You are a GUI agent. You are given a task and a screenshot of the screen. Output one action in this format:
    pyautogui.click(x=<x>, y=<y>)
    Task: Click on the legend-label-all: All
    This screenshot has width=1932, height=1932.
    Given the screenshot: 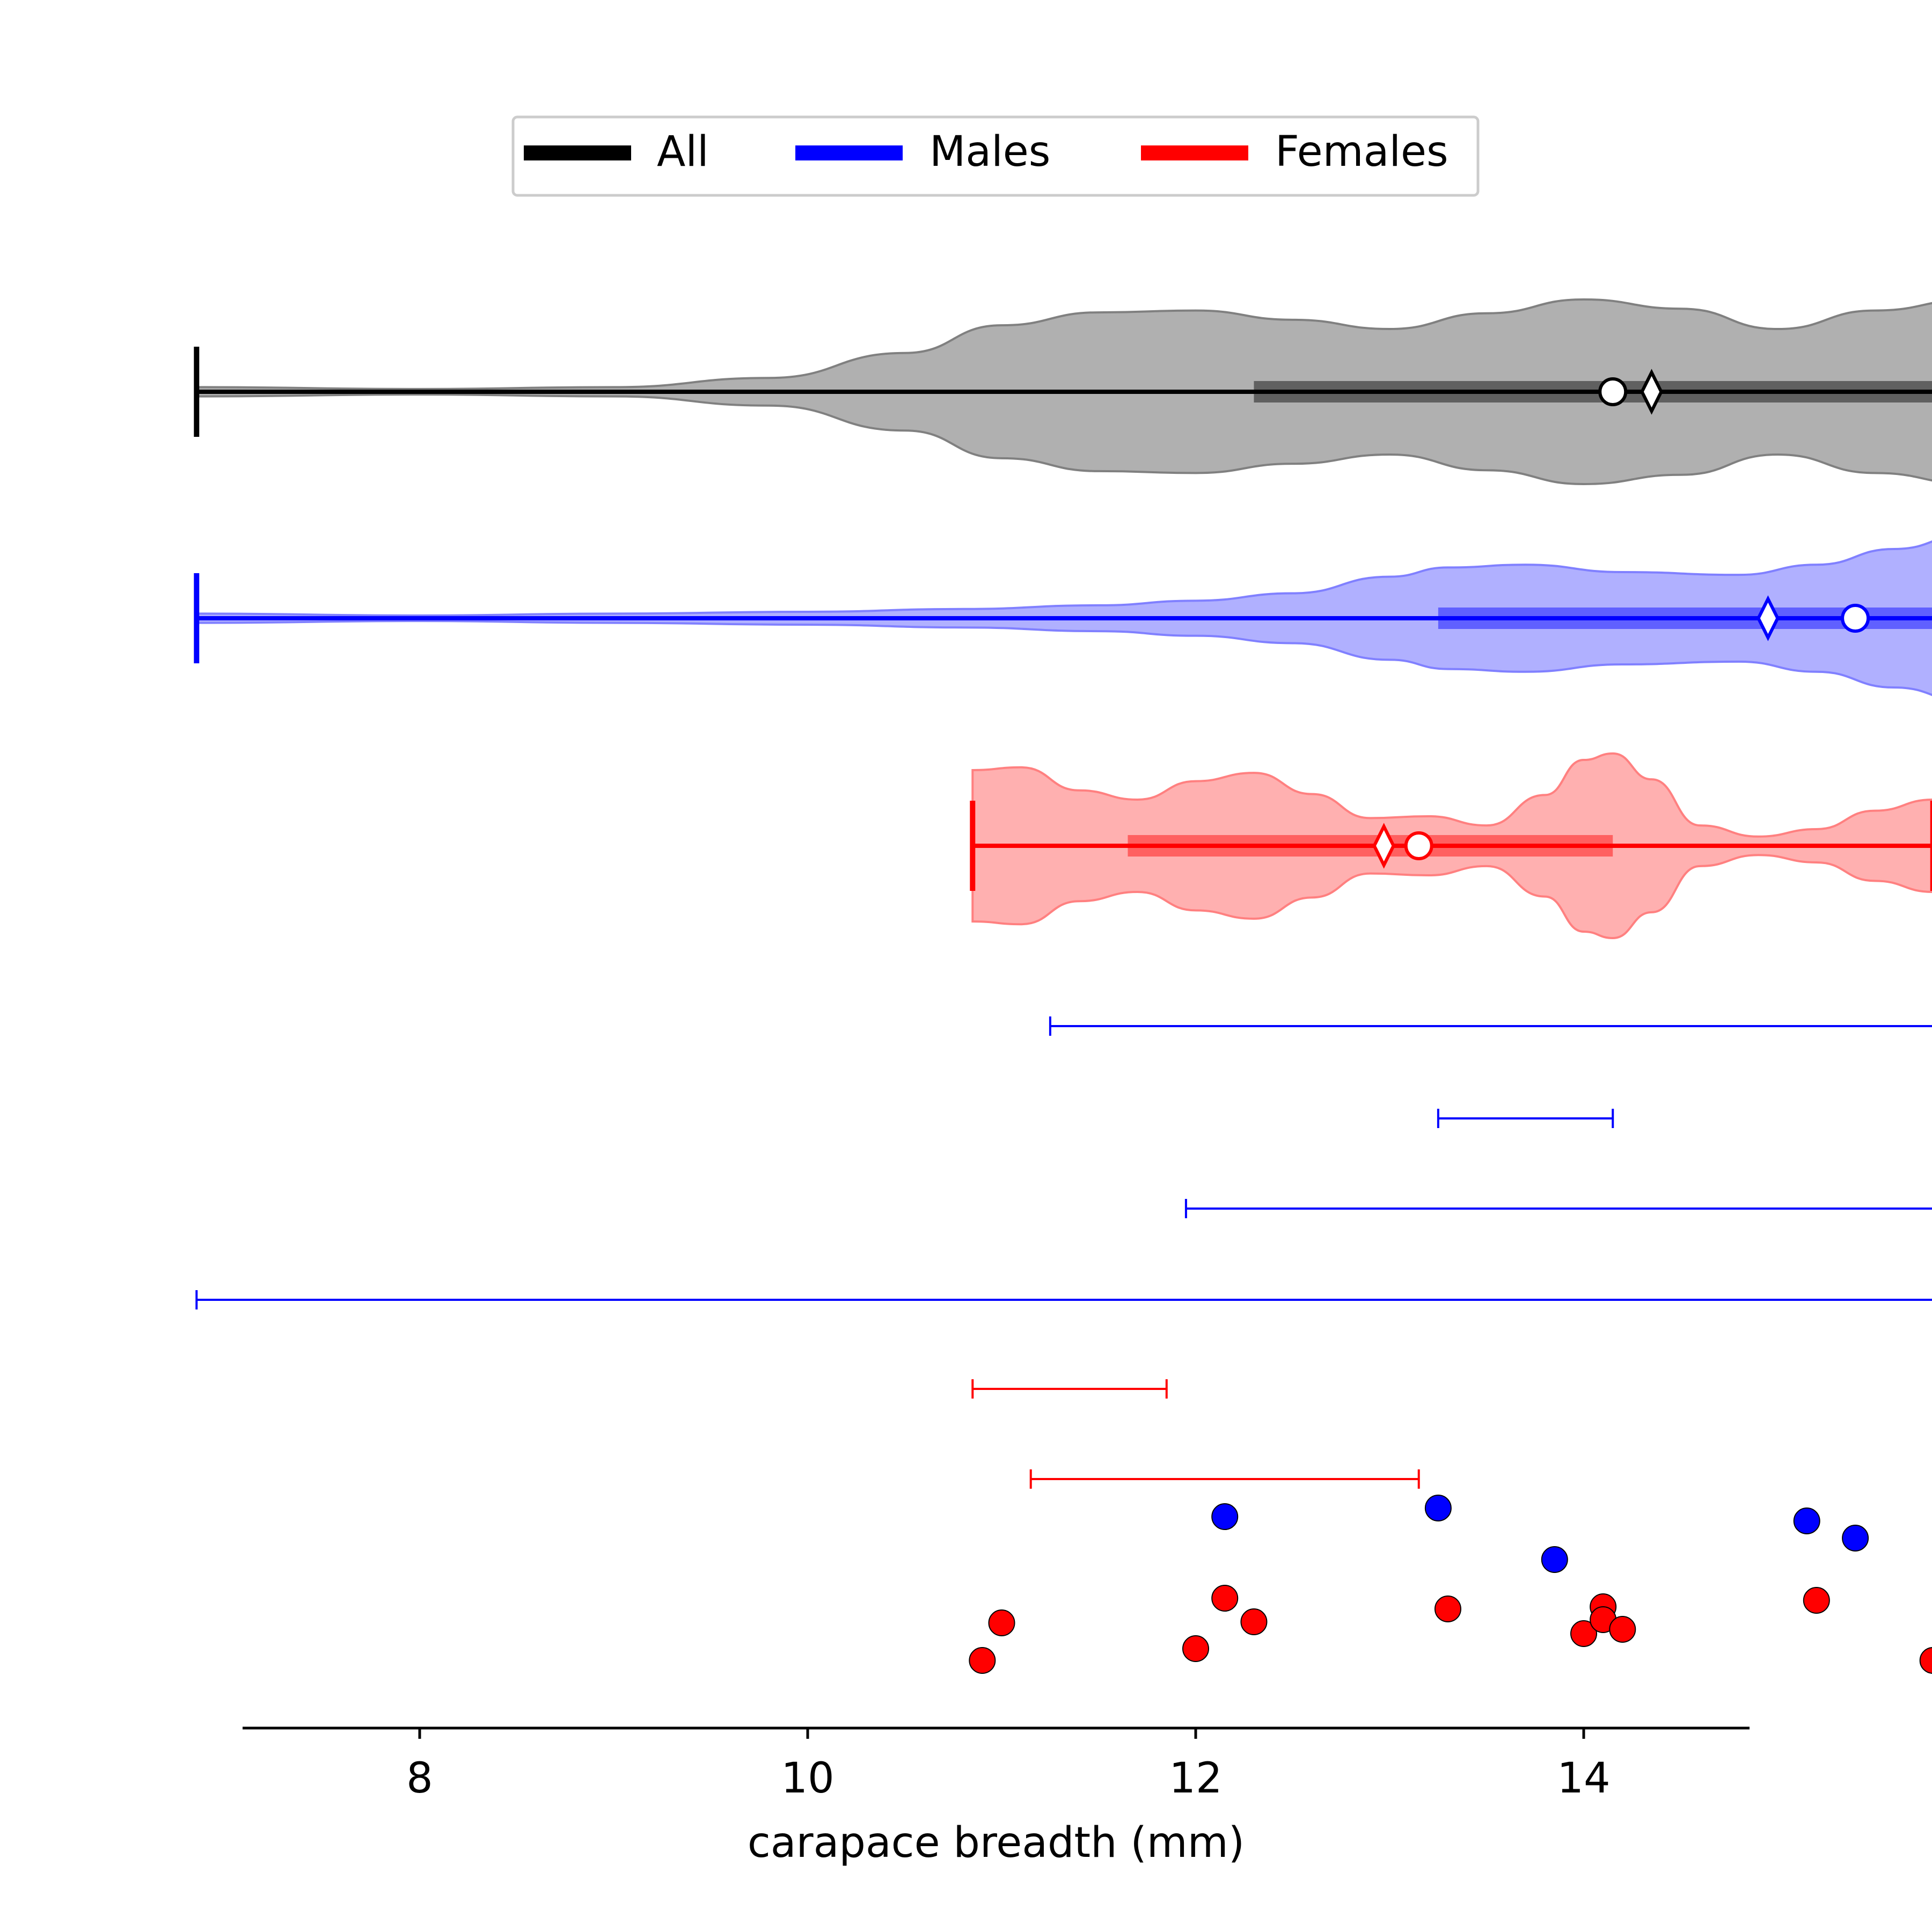 What is the action you would take?
    pyautogui.click(x=683, y=152)
    